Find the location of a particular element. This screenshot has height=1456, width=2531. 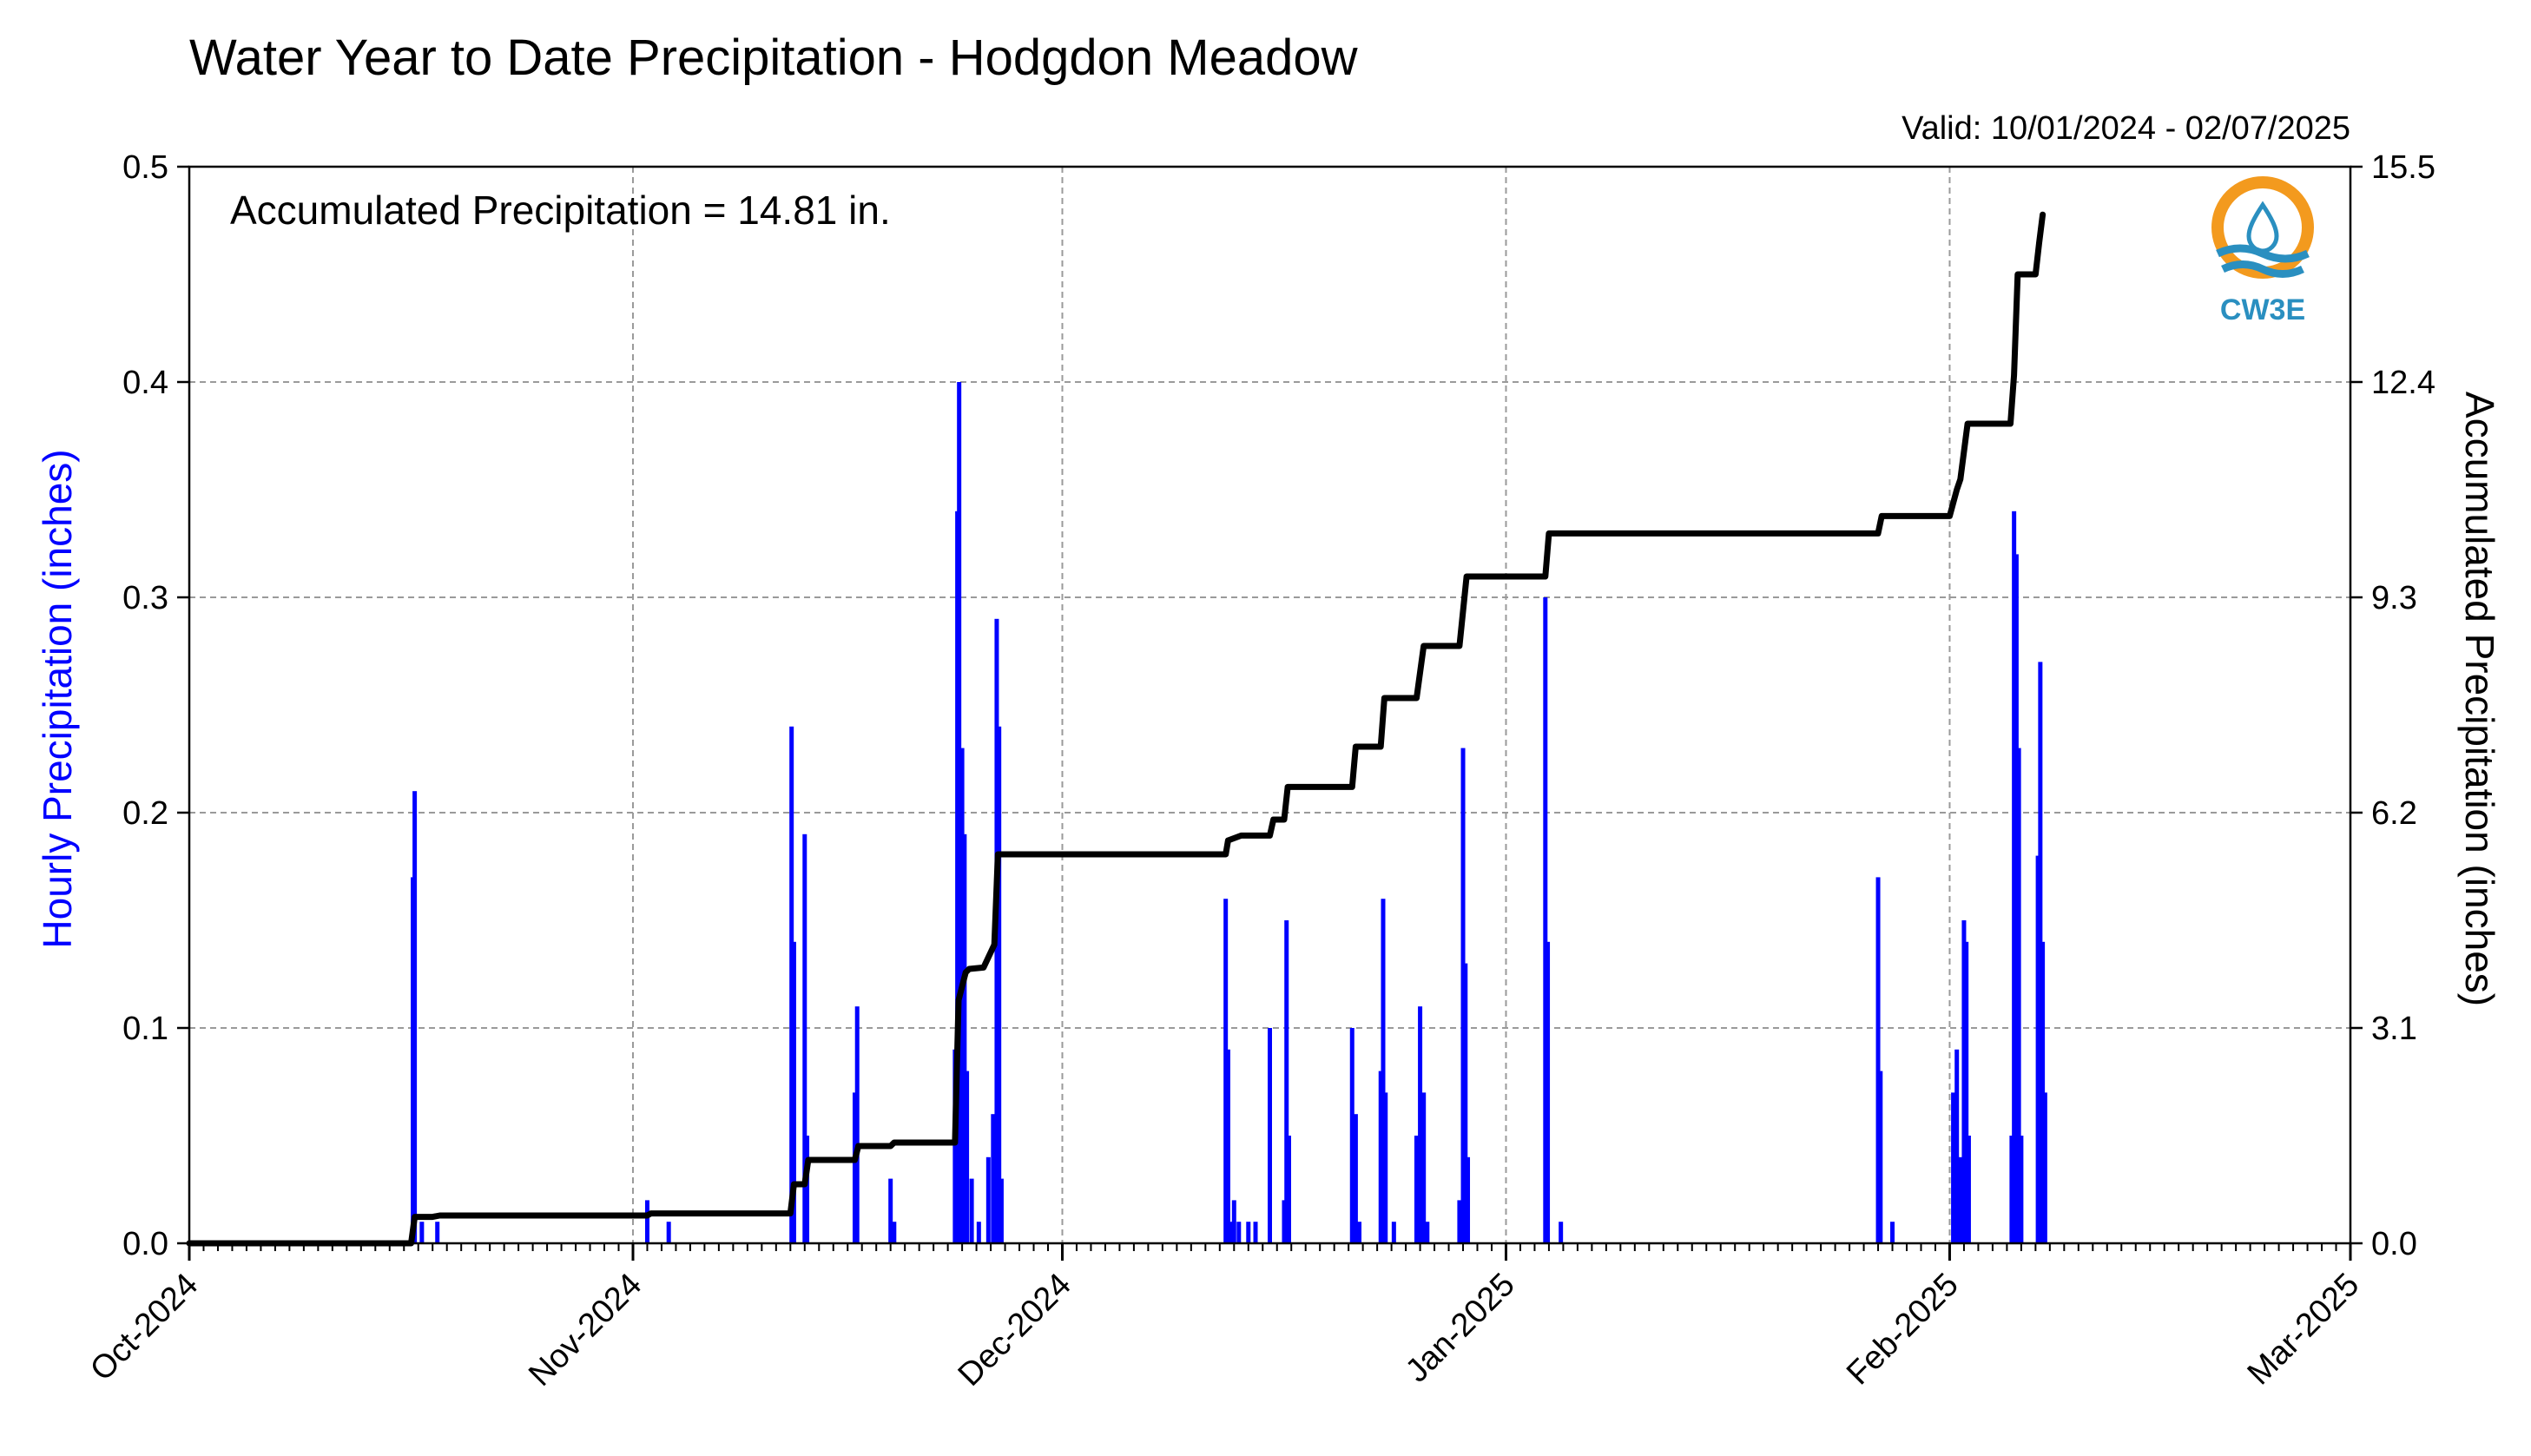

left-tick-label: 0.0 is located at coordinates (145, 1244).